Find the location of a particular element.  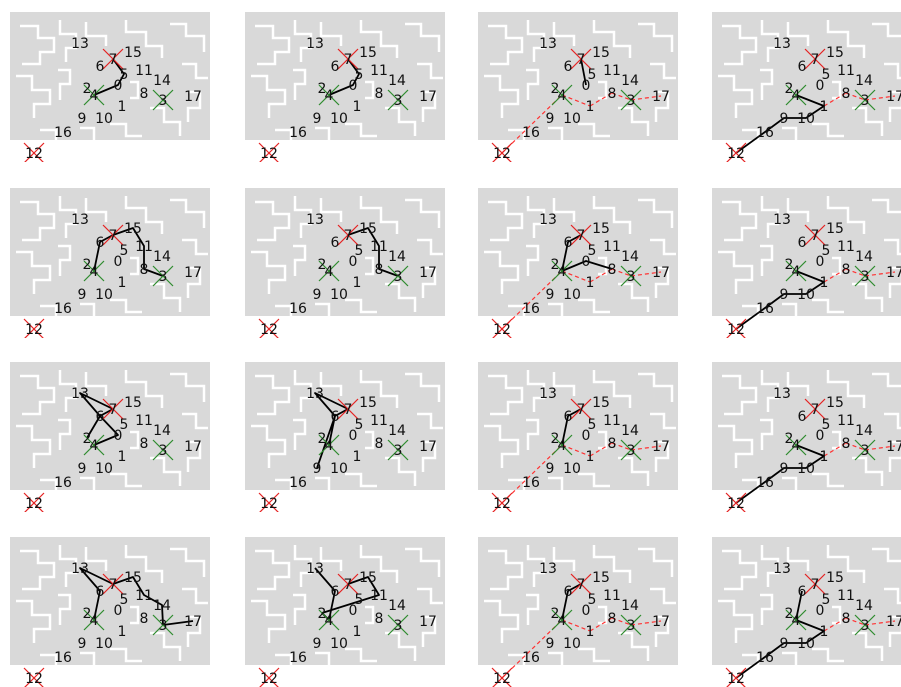

panel-14: 0 1 2 3 4 5 6 7 8 9 10 11 12 13 14 15 16 17 is located at coordinates (578, 612).